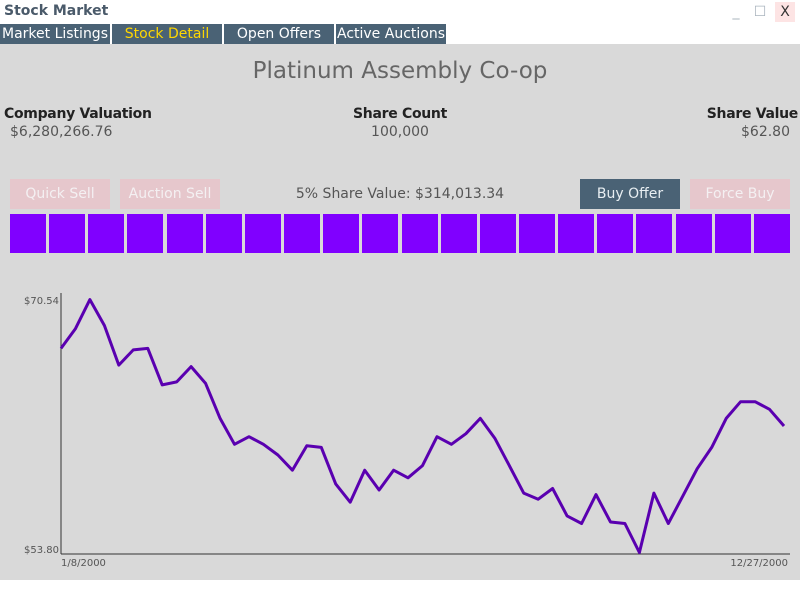 The width and height of the screenshot is (800, 600). I want to click on x-end-label: 12/27/2000, so click(759, 563).